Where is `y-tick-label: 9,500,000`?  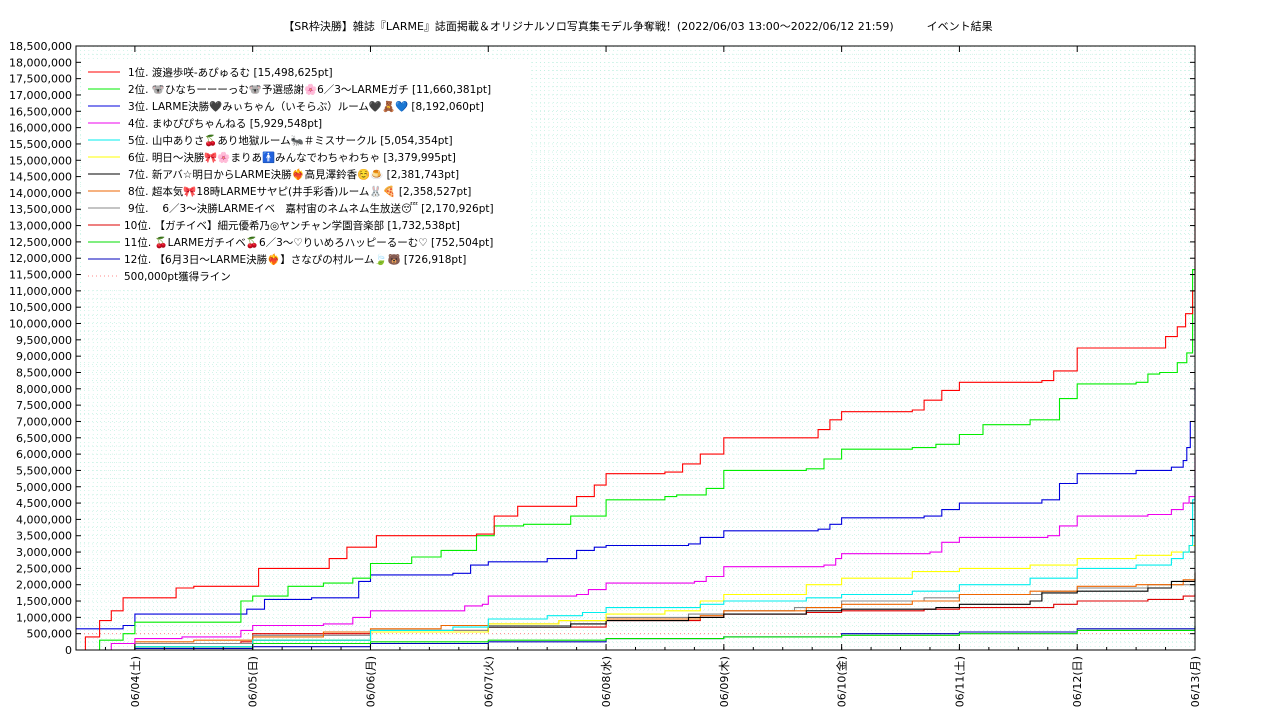 y-tick-label: 9,500,000 is located at coordinates (44, 340).